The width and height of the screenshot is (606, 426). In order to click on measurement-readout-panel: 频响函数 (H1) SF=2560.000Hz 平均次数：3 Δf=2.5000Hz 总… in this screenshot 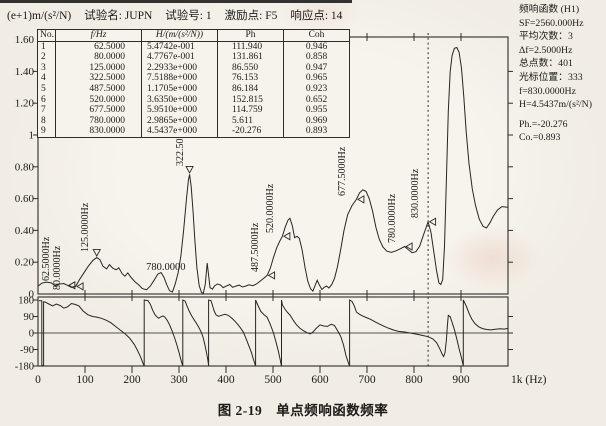, I will do `click(562, 74)`.